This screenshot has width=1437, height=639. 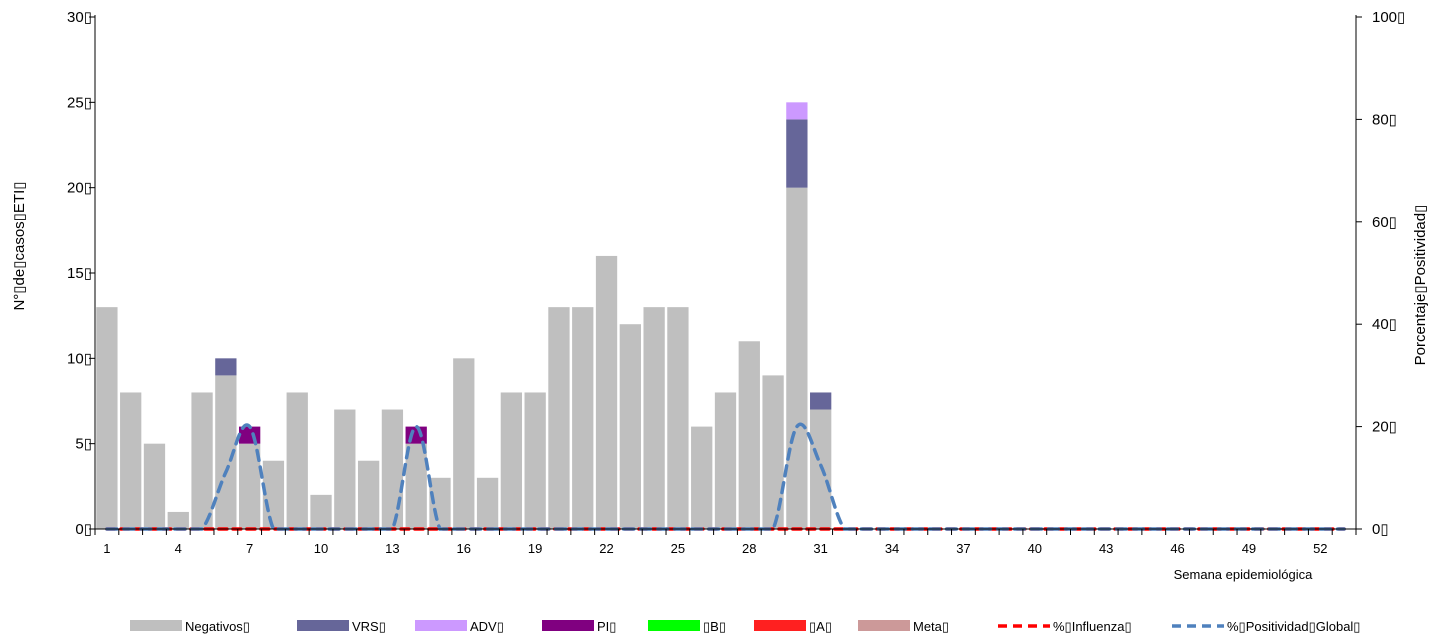 I want to click on legend-label: ADV▯, so click(x=487, y=626).